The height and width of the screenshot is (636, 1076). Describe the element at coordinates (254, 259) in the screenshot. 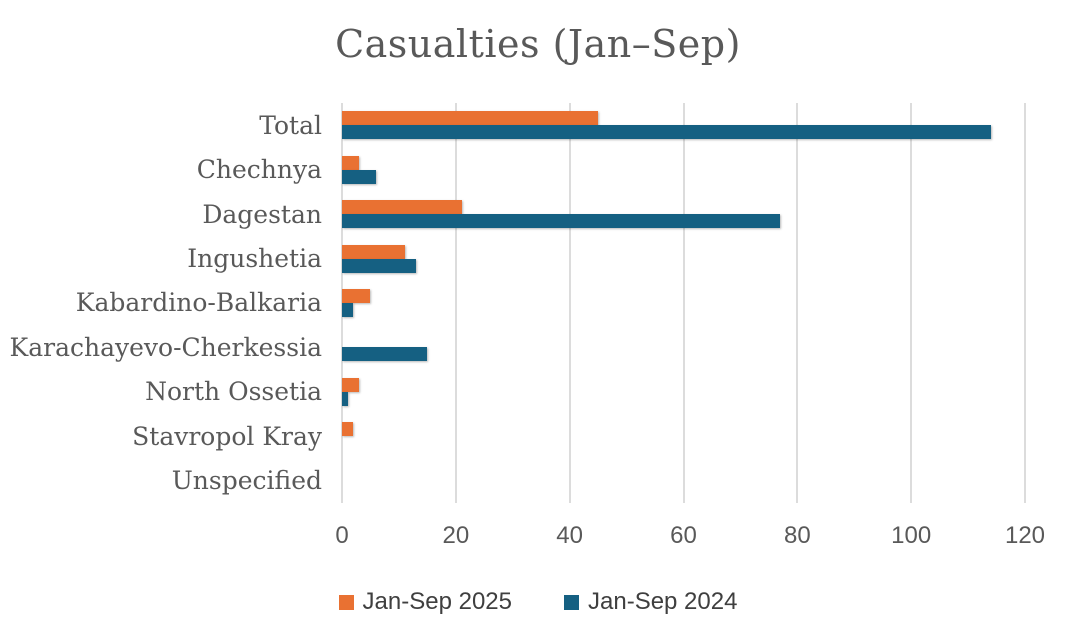

I see `category-label: Ingushetia` at that location.